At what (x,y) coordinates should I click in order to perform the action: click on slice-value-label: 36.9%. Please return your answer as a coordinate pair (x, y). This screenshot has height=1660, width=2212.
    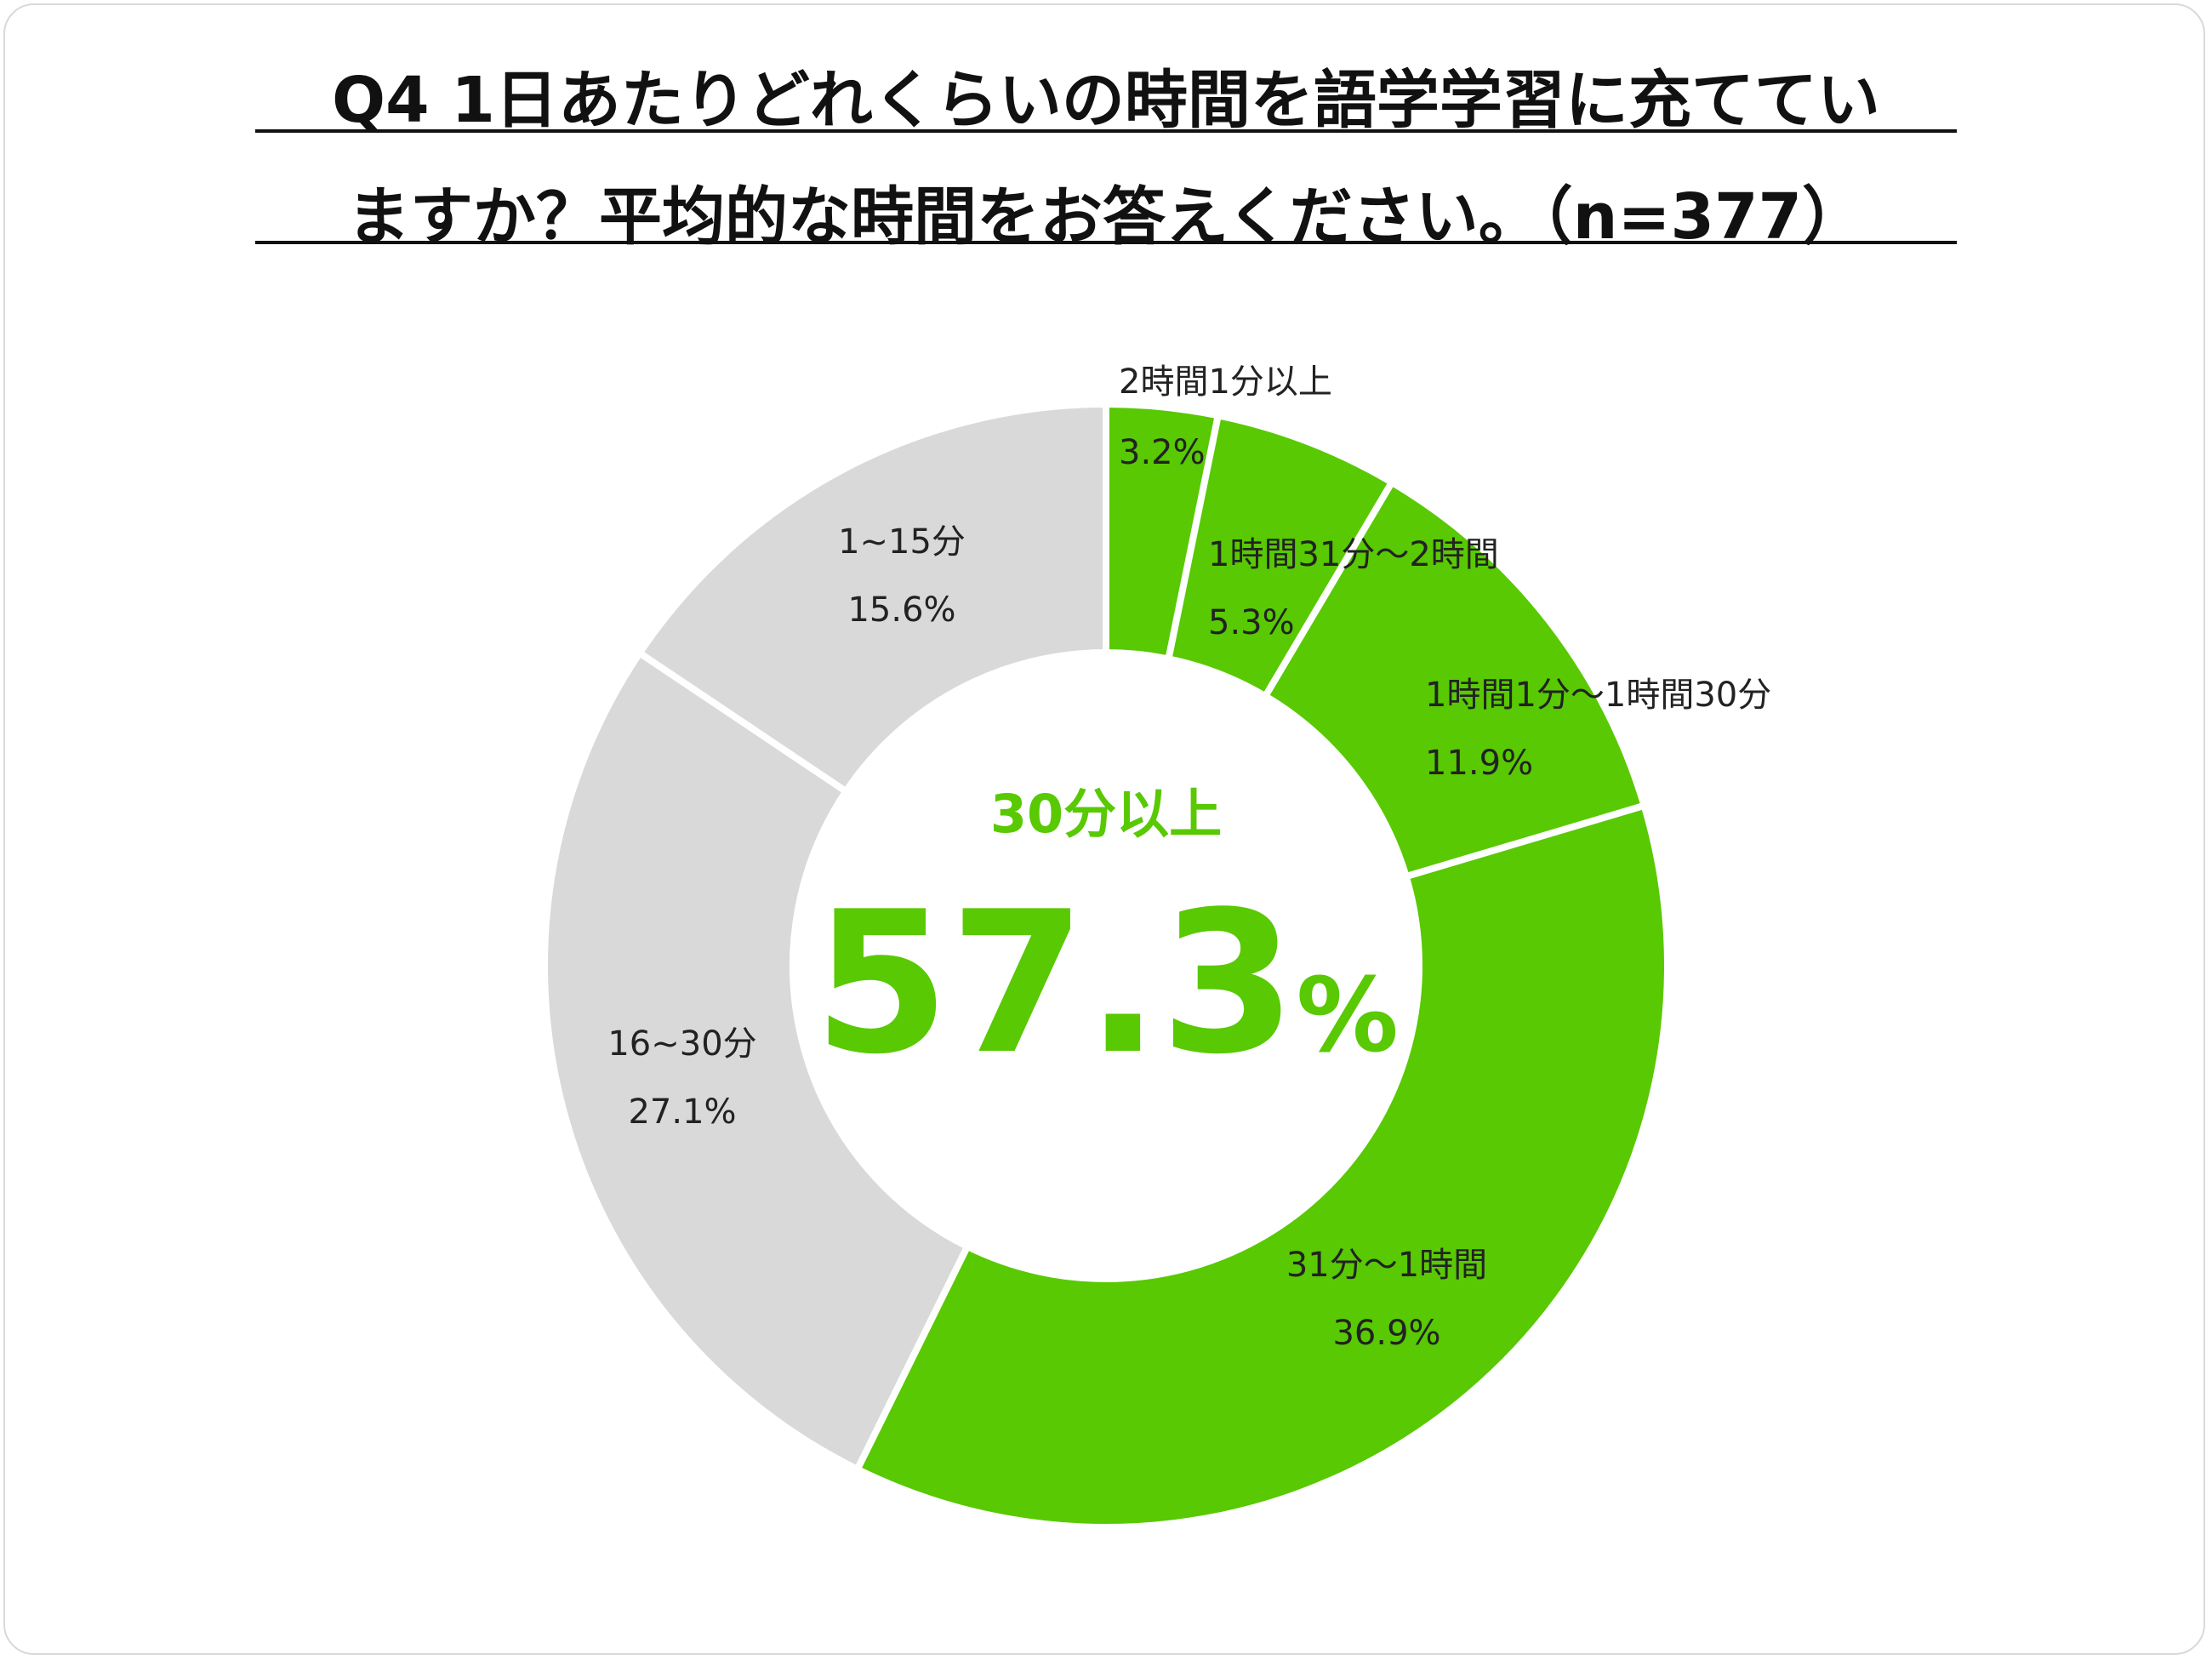
    Looking at the image, I should click on (1386, 1333).